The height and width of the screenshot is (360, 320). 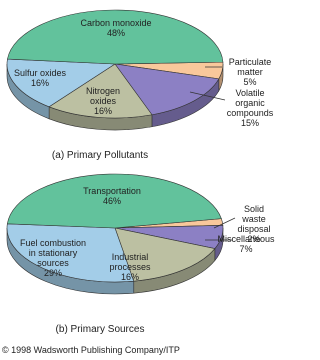 I want to click on slice-name: Transportation, so click(x=112, y=191).